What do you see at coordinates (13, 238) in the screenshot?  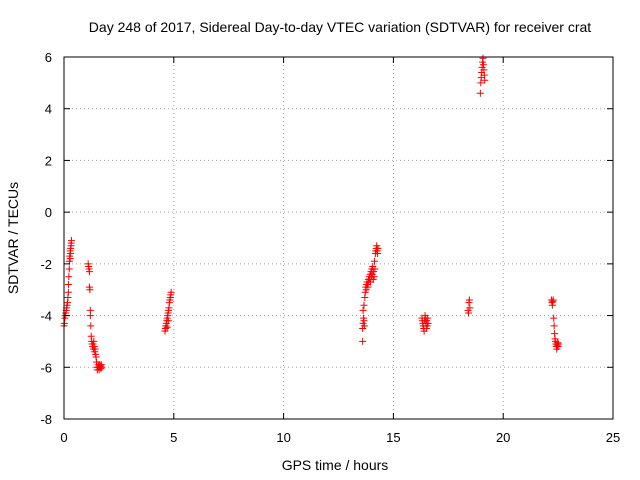 I see `y-axis-label: SDTVAR / TECUs` at bounding box center [13, 238].